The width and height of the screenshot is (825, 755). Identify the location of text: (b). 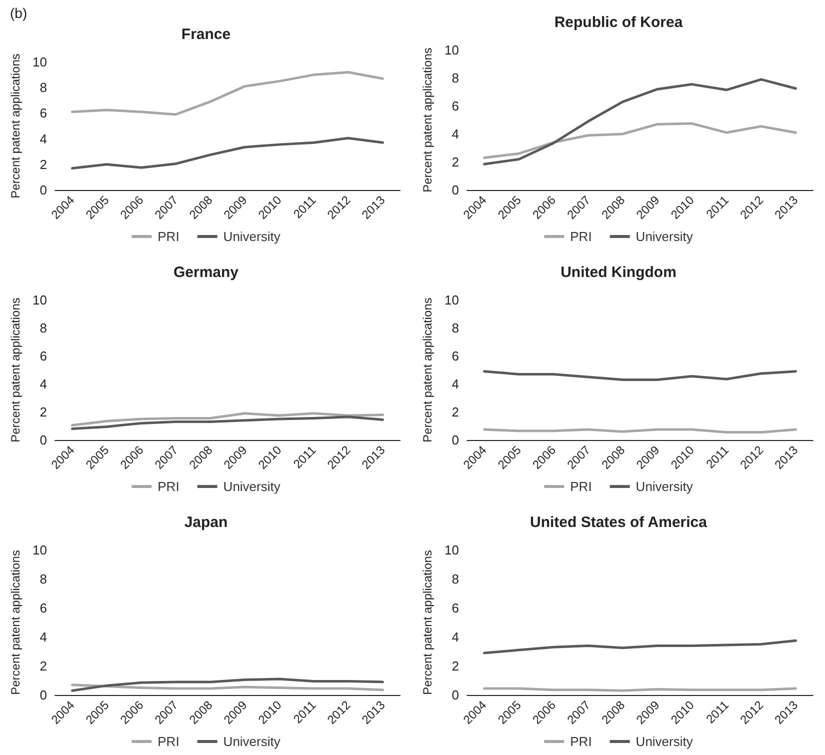
(19, 13).